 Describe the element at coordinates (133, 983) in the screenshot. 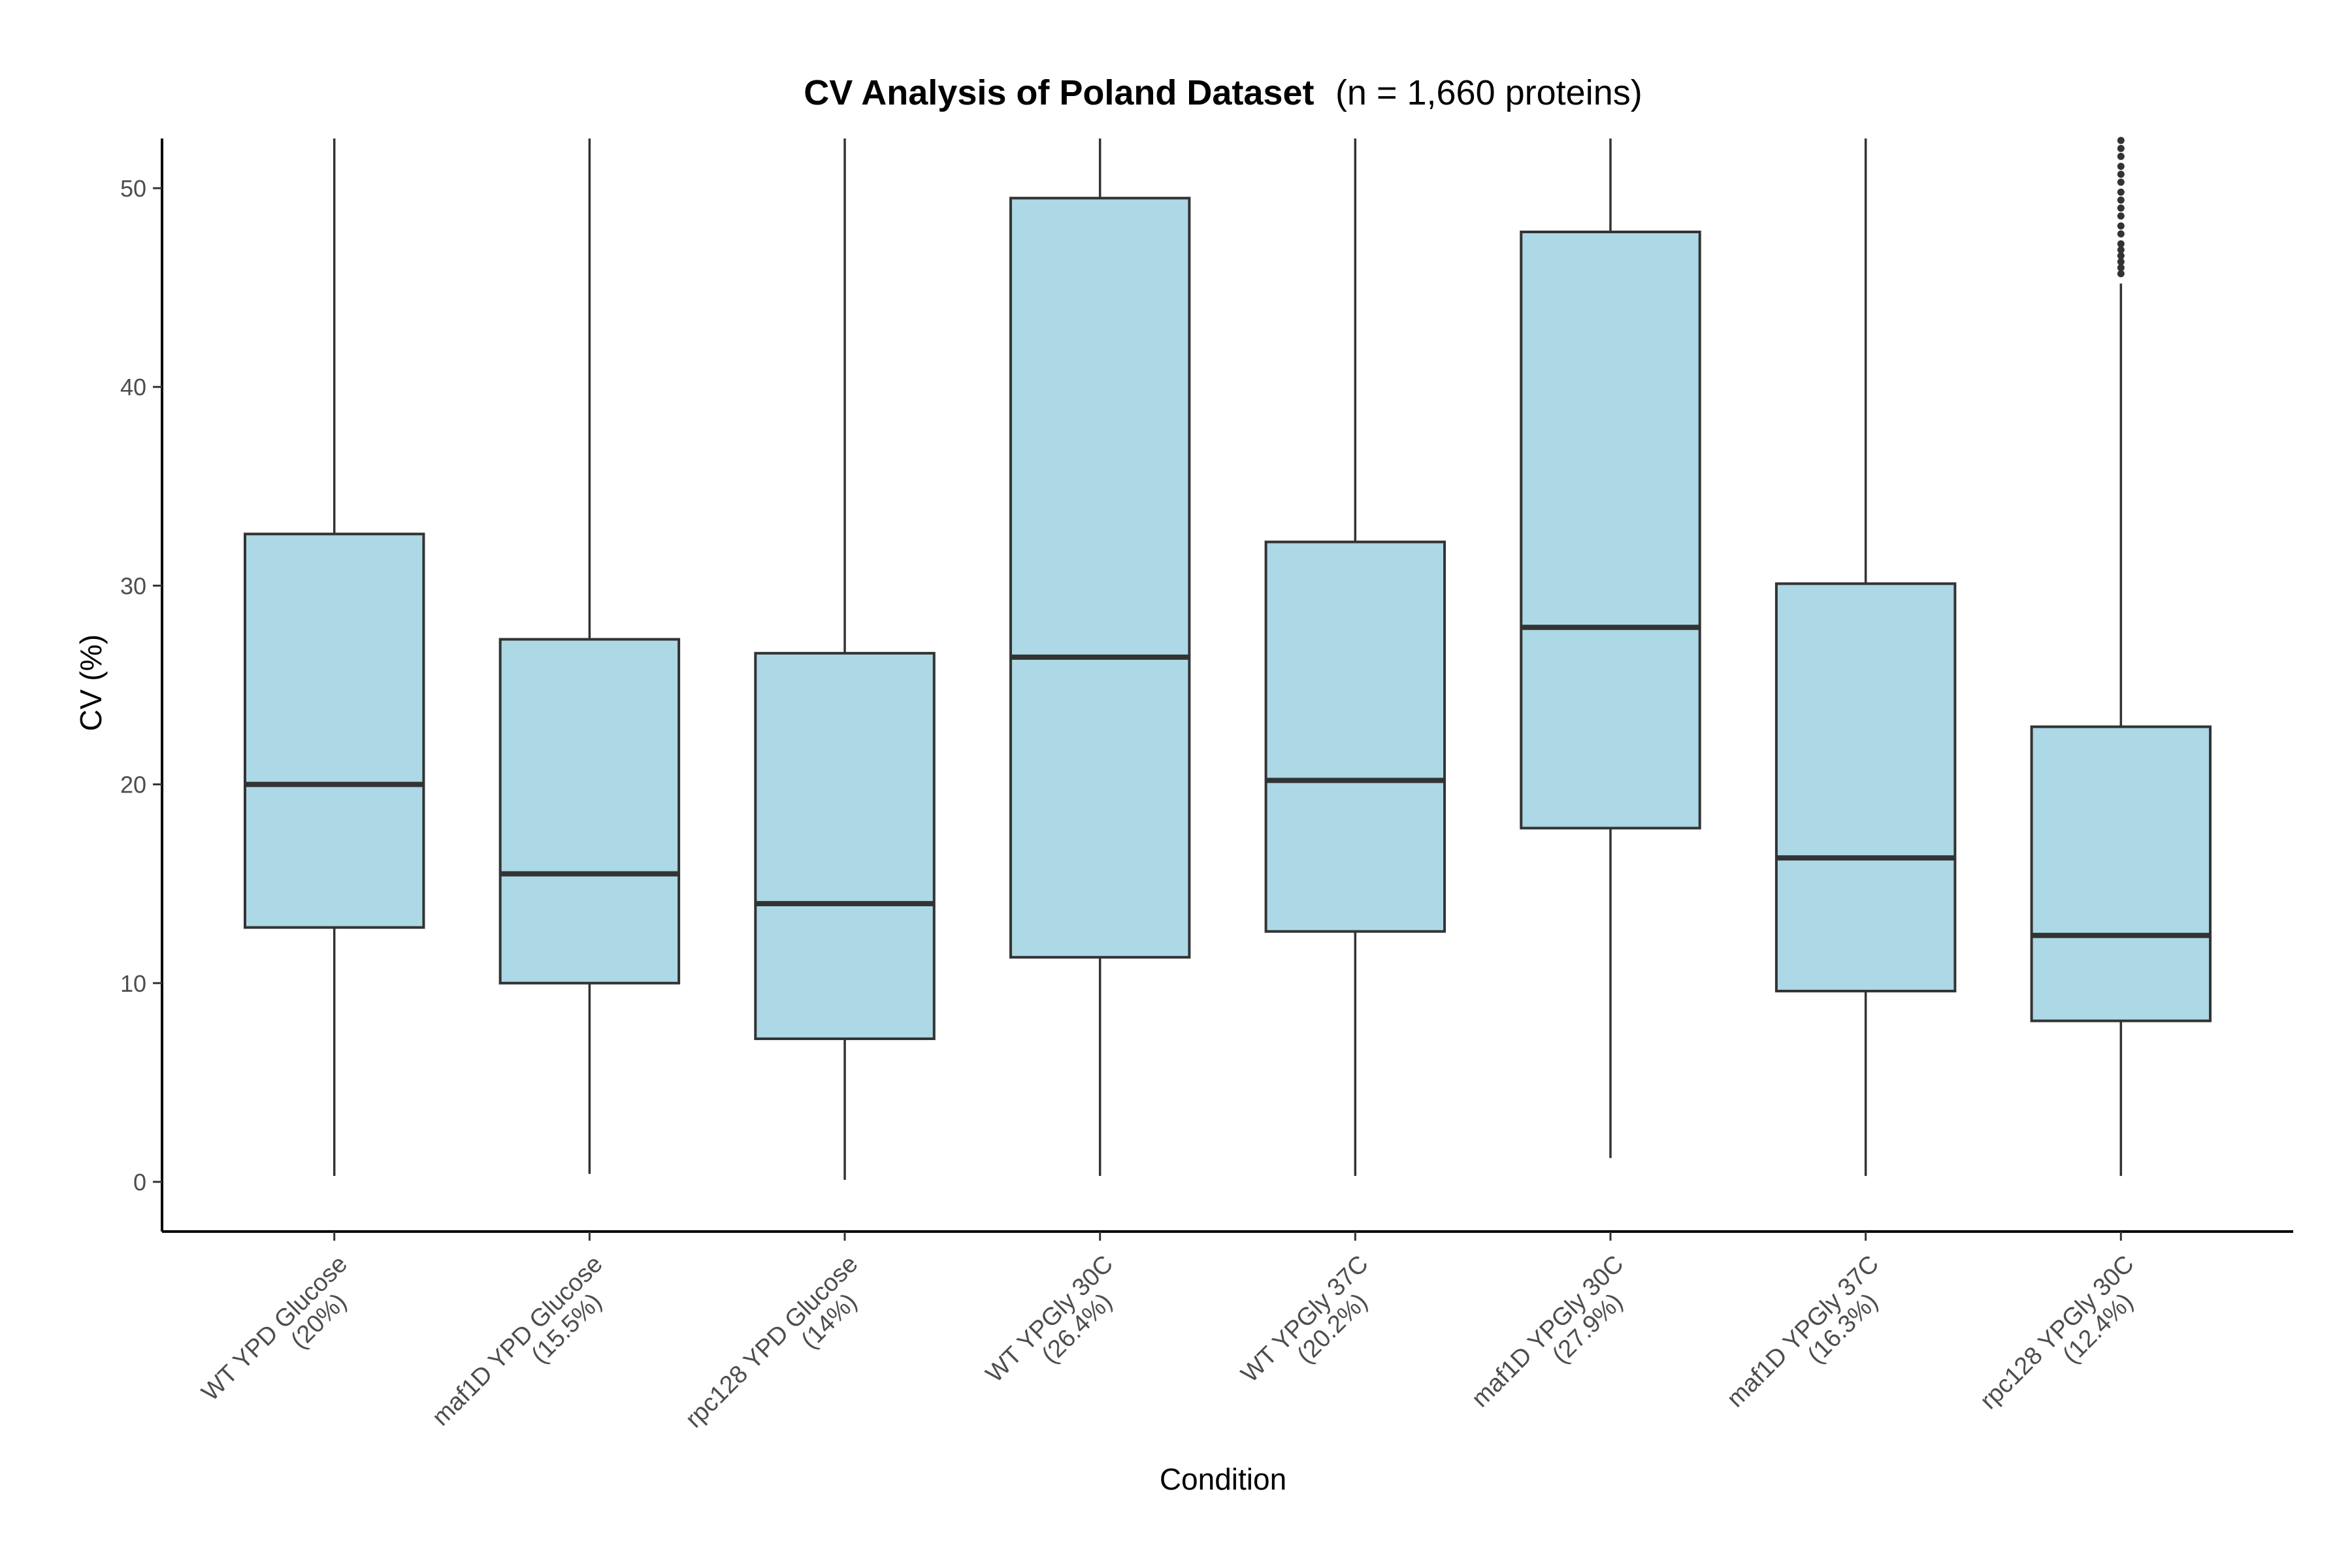

I see `y-tick-label: 10` at that location.